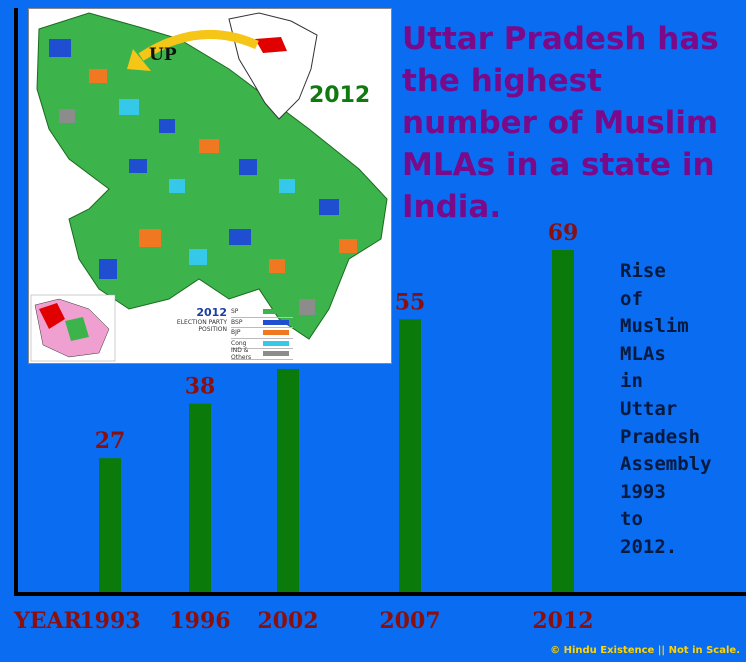 The width and height of the screenshot is (746, 662). I want to click on value-label-1993: 27, so click(110, 441).